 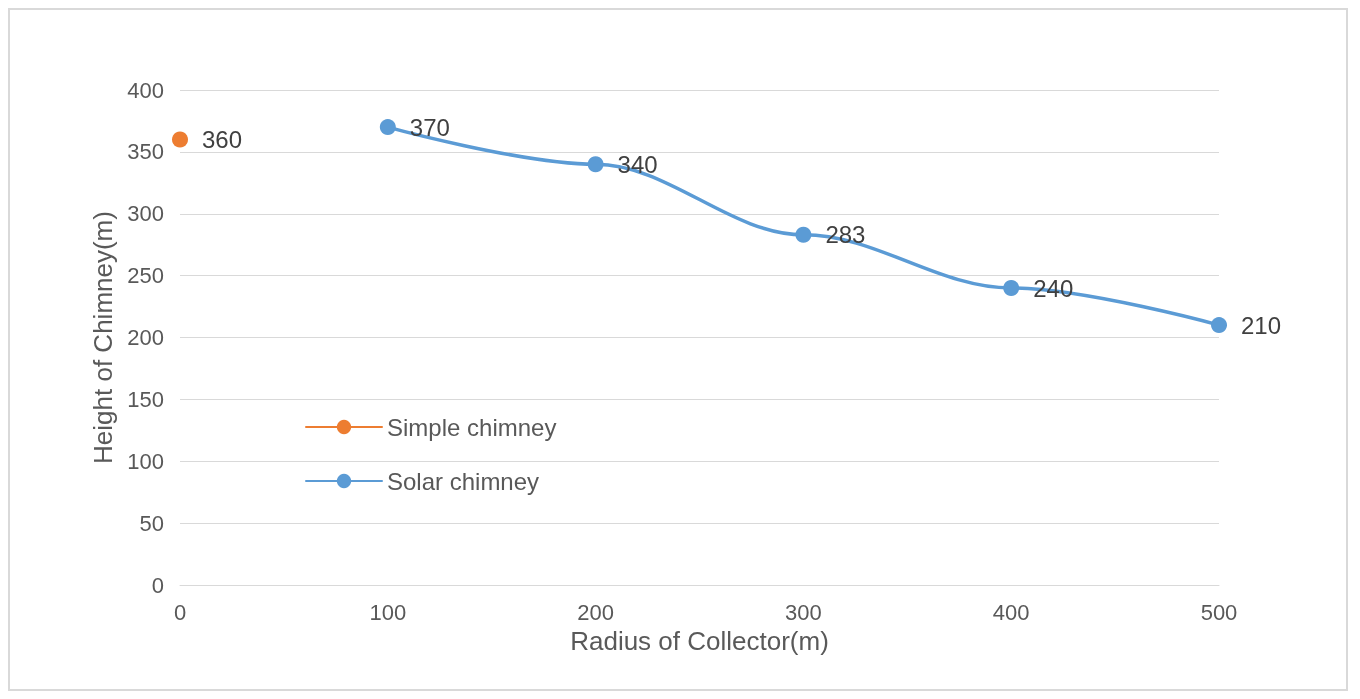 I want to click on y-tick-label: 50, so click(x=151, y=523).